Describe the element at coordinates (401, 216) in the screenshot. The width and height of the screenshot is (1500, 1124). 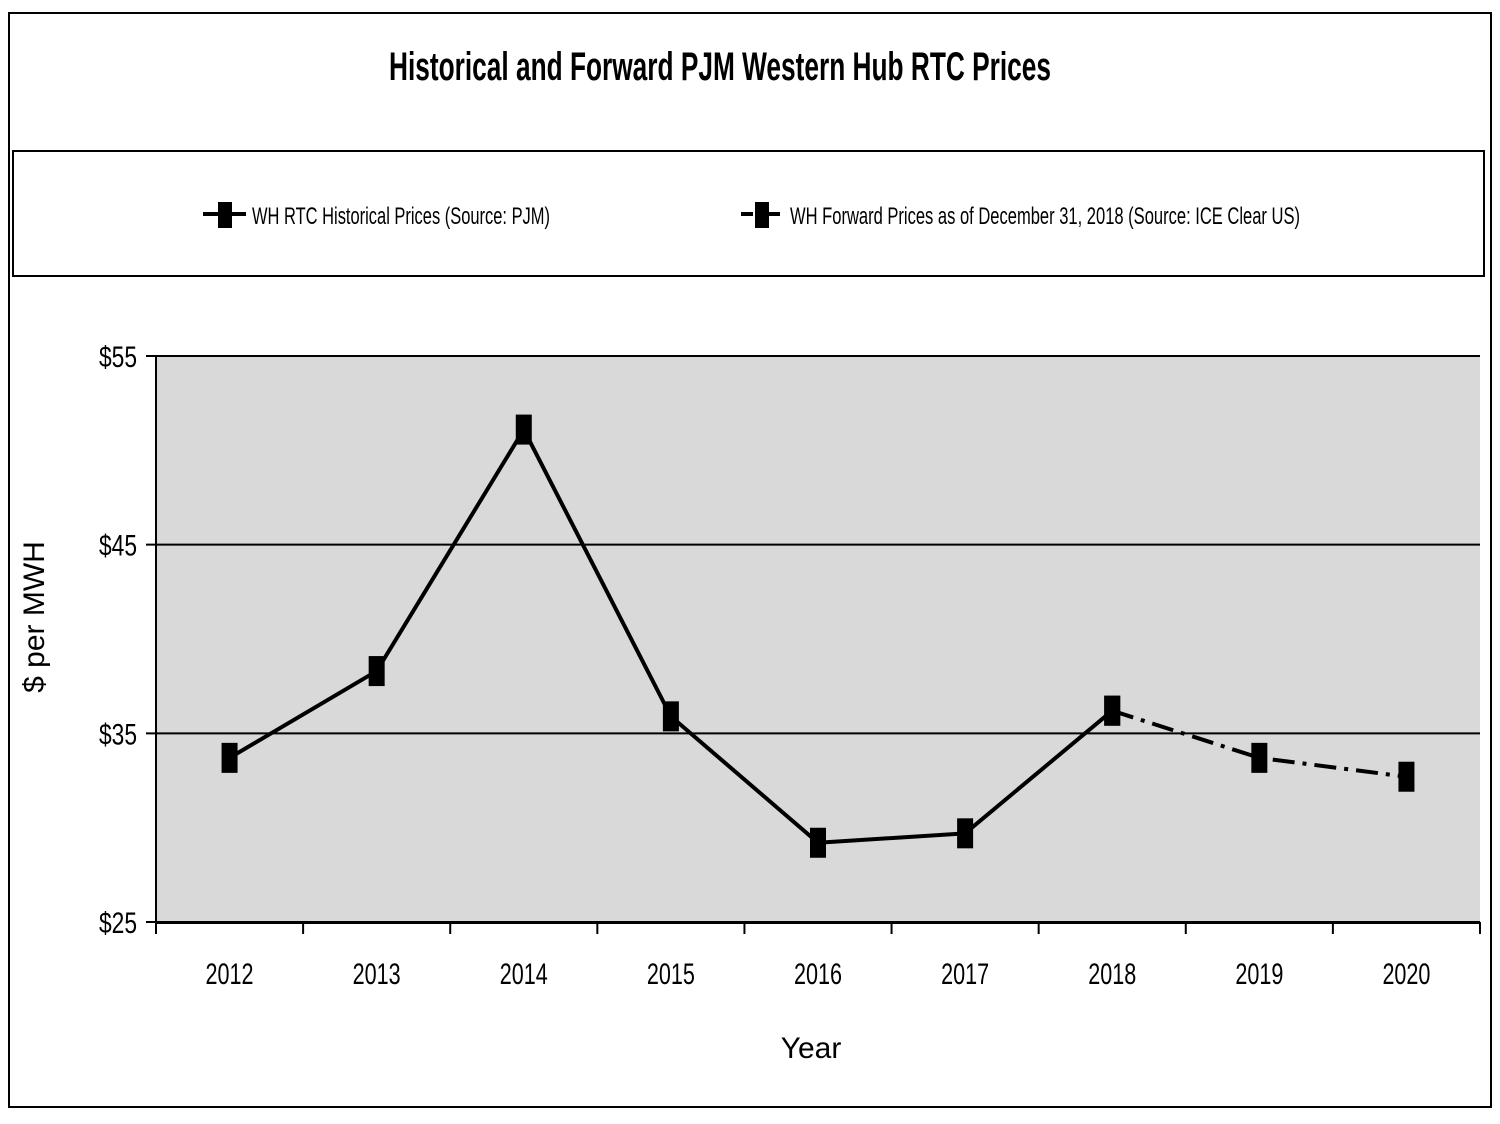
I see `legend-historical-label: WH RTC Historical Prices (Source: PJM)` at that location.